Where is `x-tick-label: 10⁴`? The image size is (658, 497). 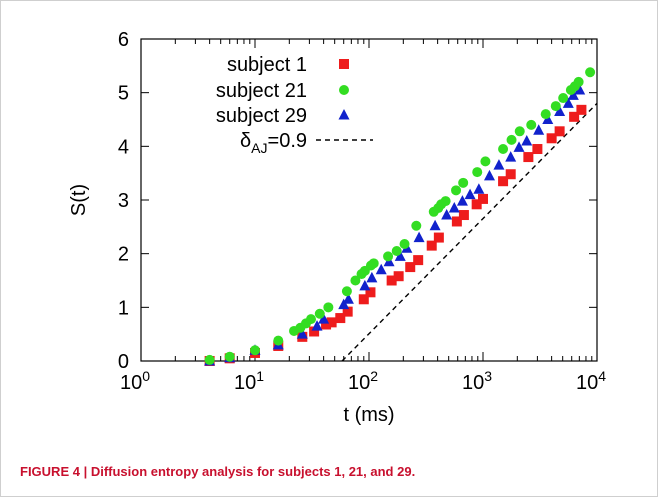 x-tick-label: 10⁴ is located at coordinates (591, 381).